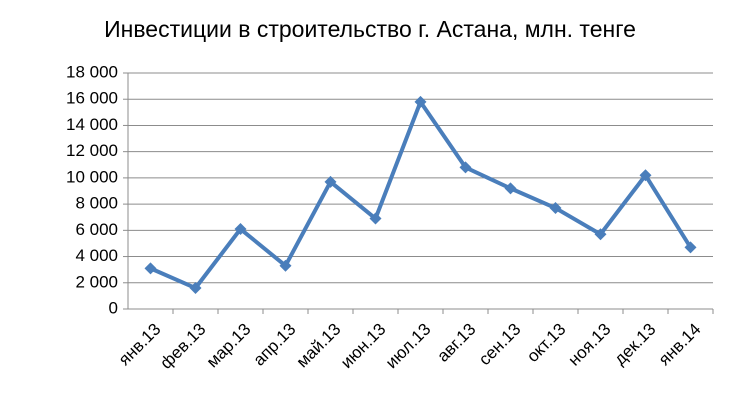 The width and height of the screenshot is (738, 415). Describe the element at coordinates (319, 346) in the screenshot. I see `x-tick-label: май.13` at that location.